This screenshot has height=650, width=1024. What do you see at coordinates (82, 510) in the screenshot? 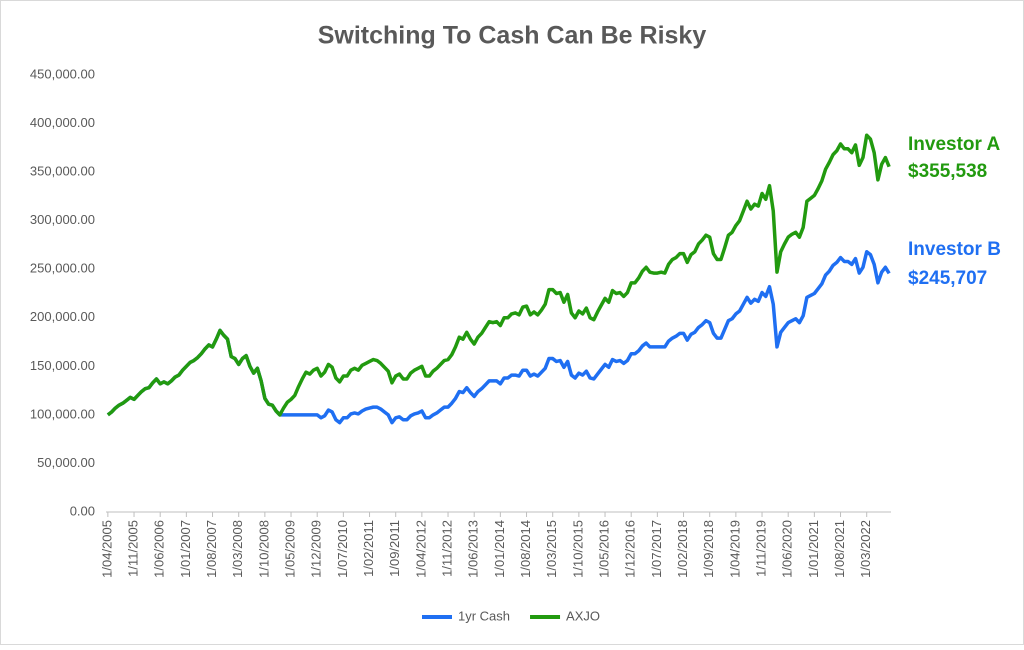
I see `y-tick-label: 0.00` at bounding box center [82, 510].